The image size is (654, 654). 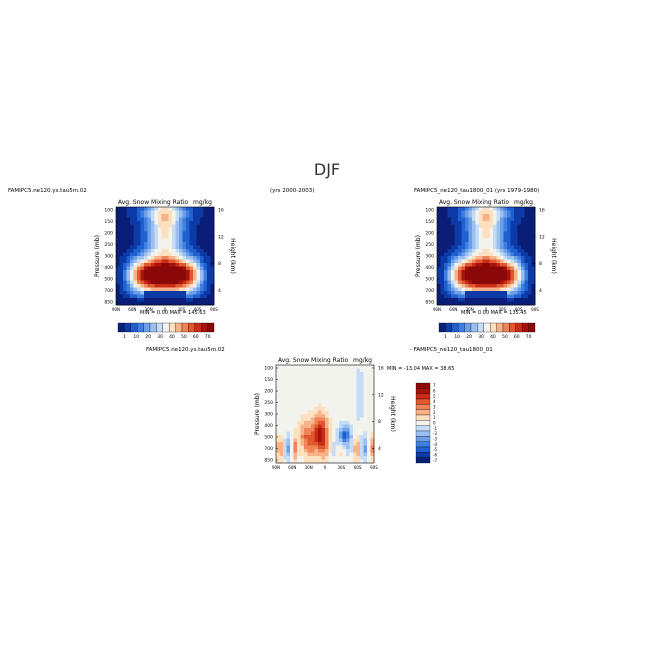 What do you see at coordinates (108, 222) in the screenshot?
I see `y-tick-label: 150` at bounding box center [108, 222].